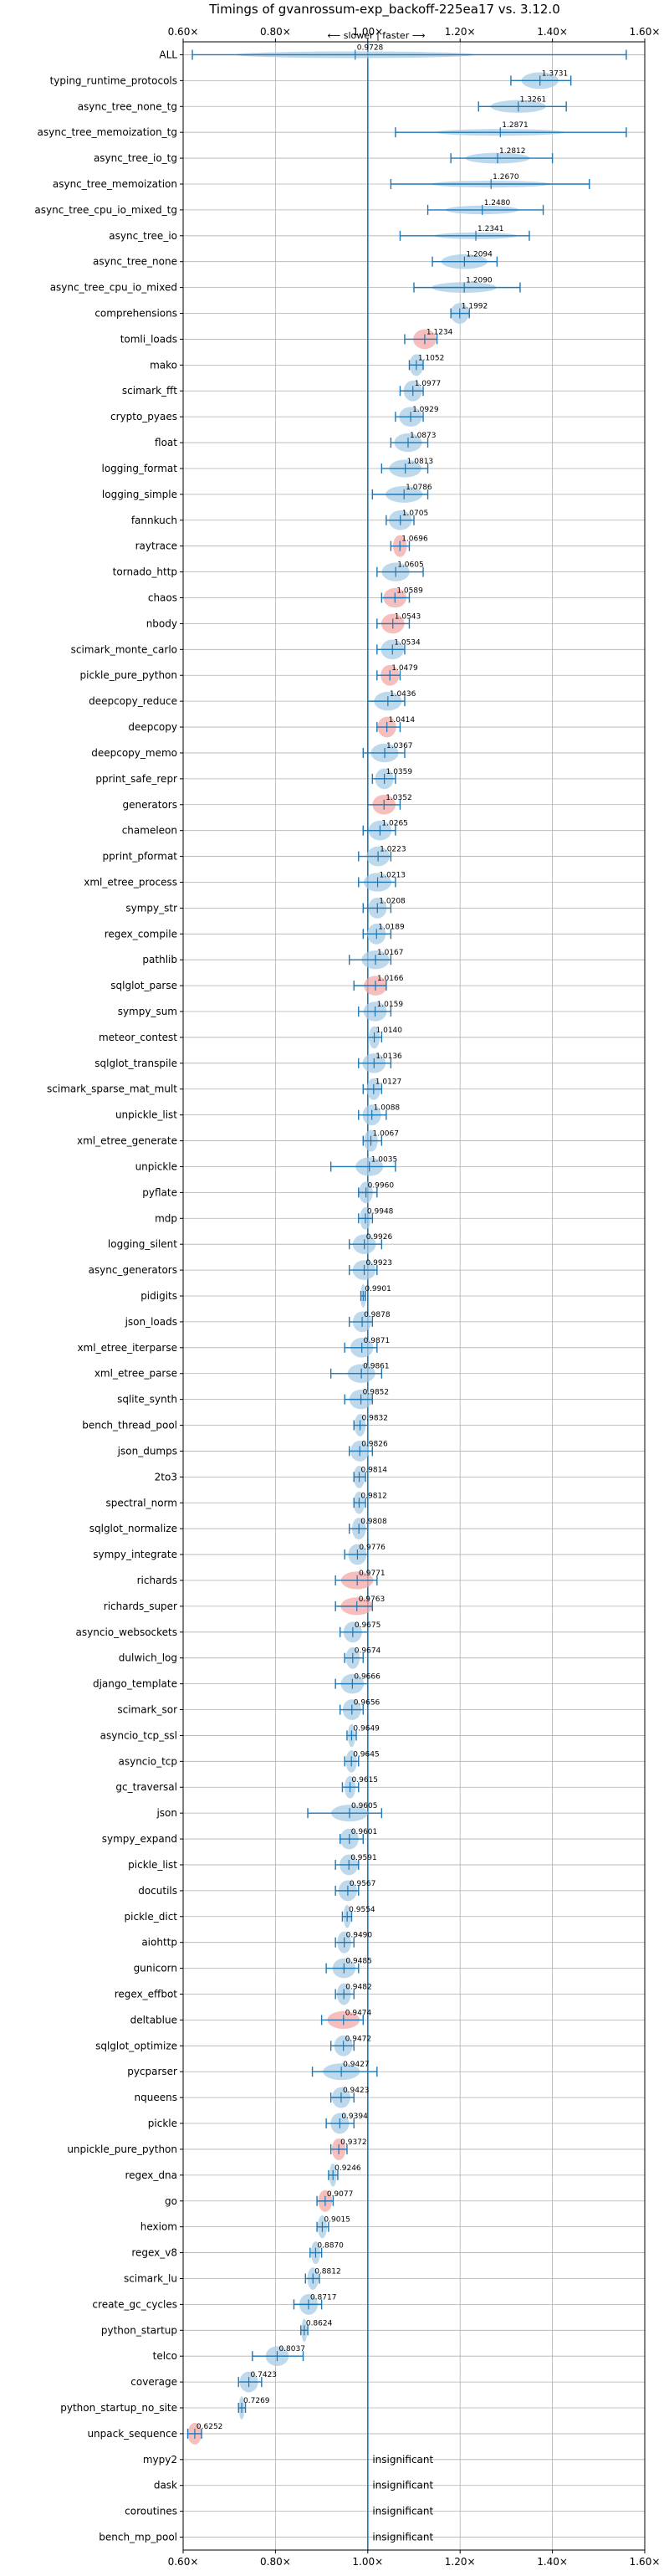 The width and height of the screenshot is (669, 2576). Describe the element at coordinates (167, 1813) in the screenshot. I see `benchmark-label: json` at that location.